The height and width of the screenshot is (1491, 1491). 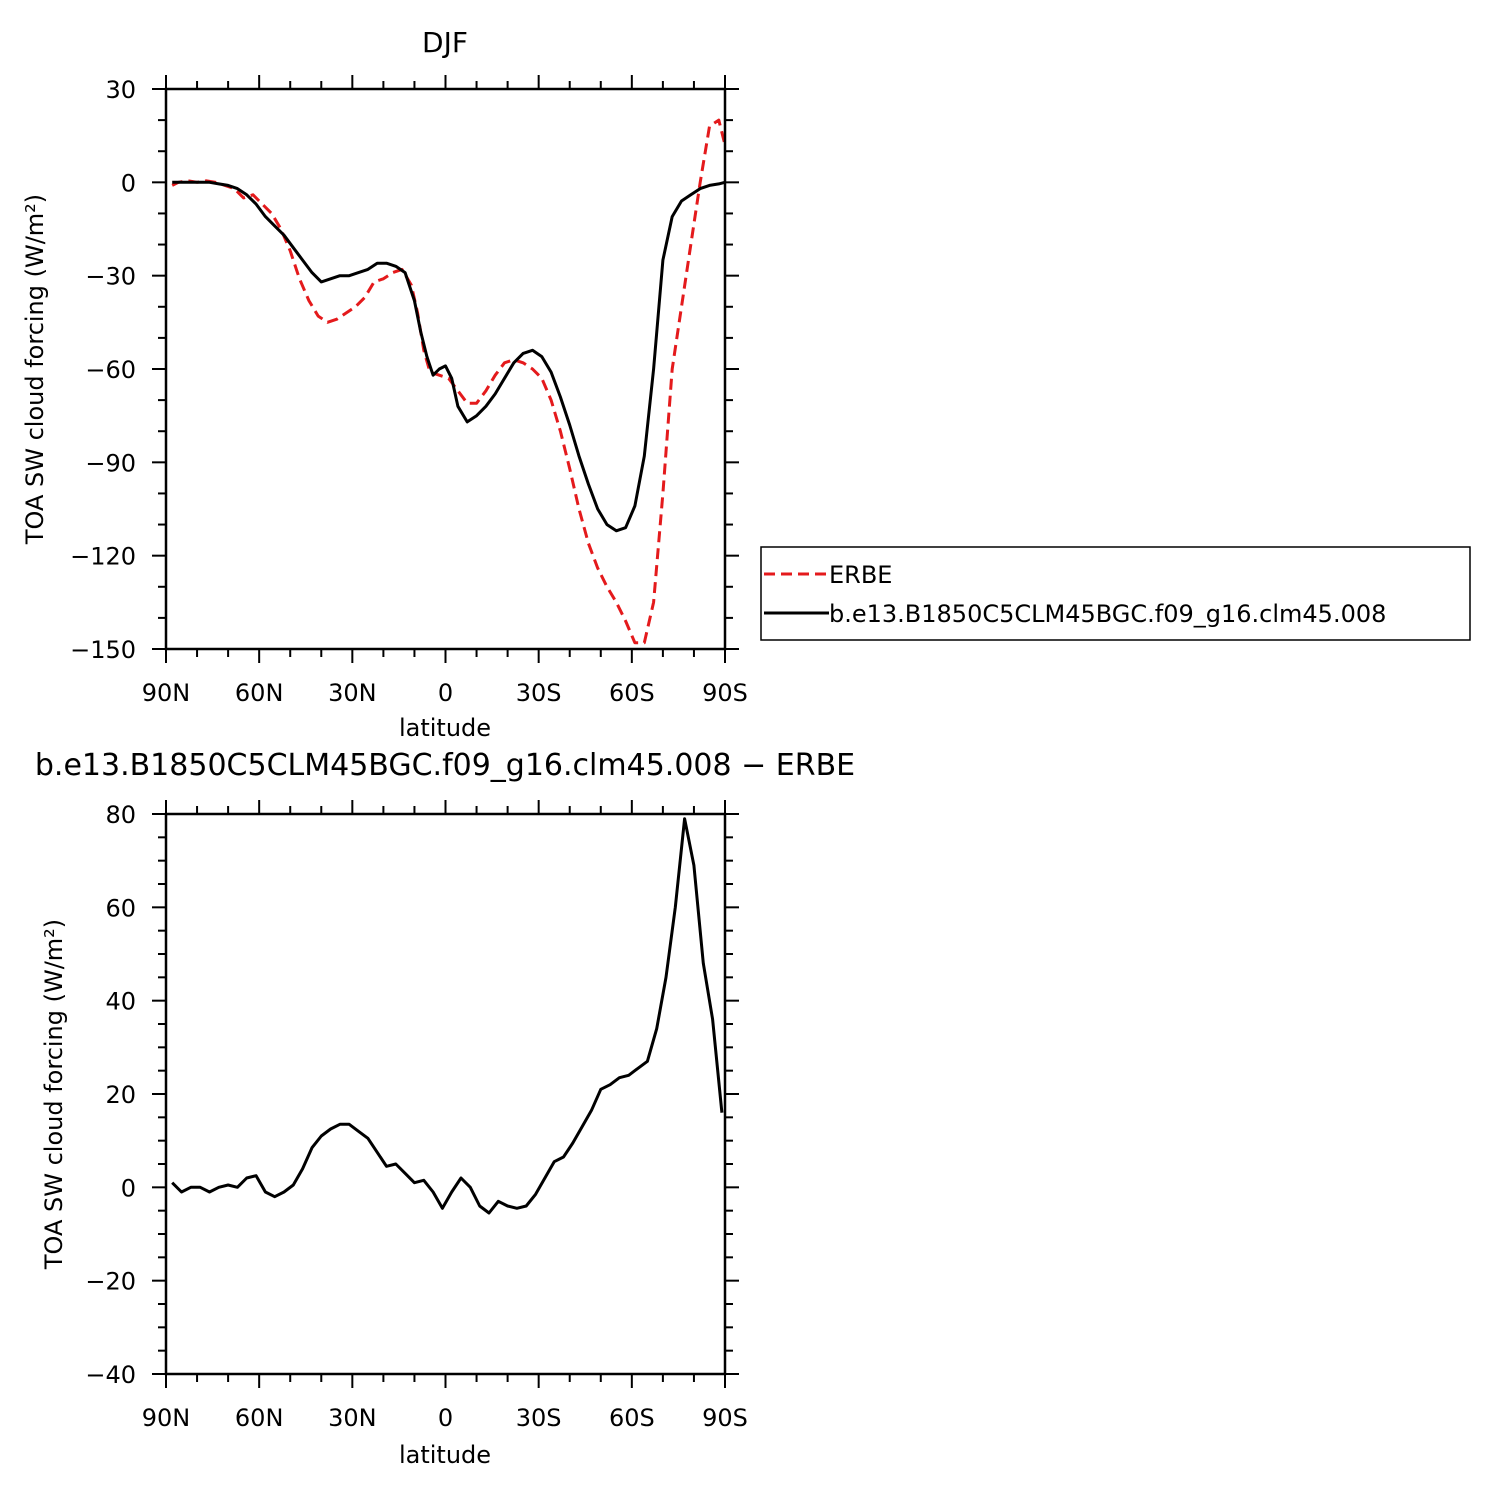 What do you see at coordinates (103, 557) in the screenshot?
I see `top-y-tick-label: −120` at bounding box center [103, 557].